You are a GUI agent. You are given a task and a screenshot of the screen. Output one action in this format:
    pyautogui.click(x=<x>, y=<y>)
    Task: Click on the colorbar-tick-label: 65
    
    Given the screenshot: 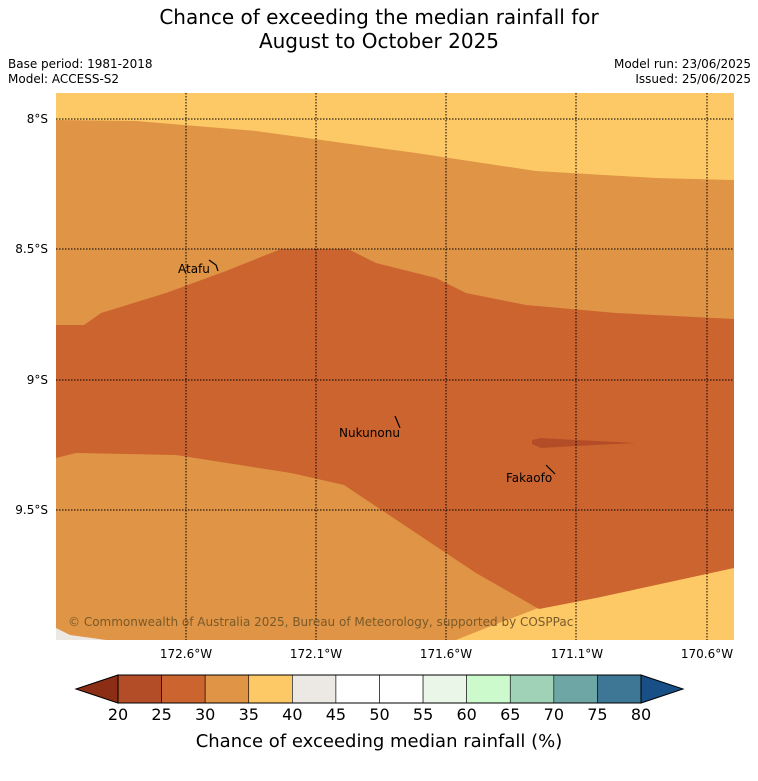 What is the action you would take?
    pyautogui.click(x=510, y=714)
    